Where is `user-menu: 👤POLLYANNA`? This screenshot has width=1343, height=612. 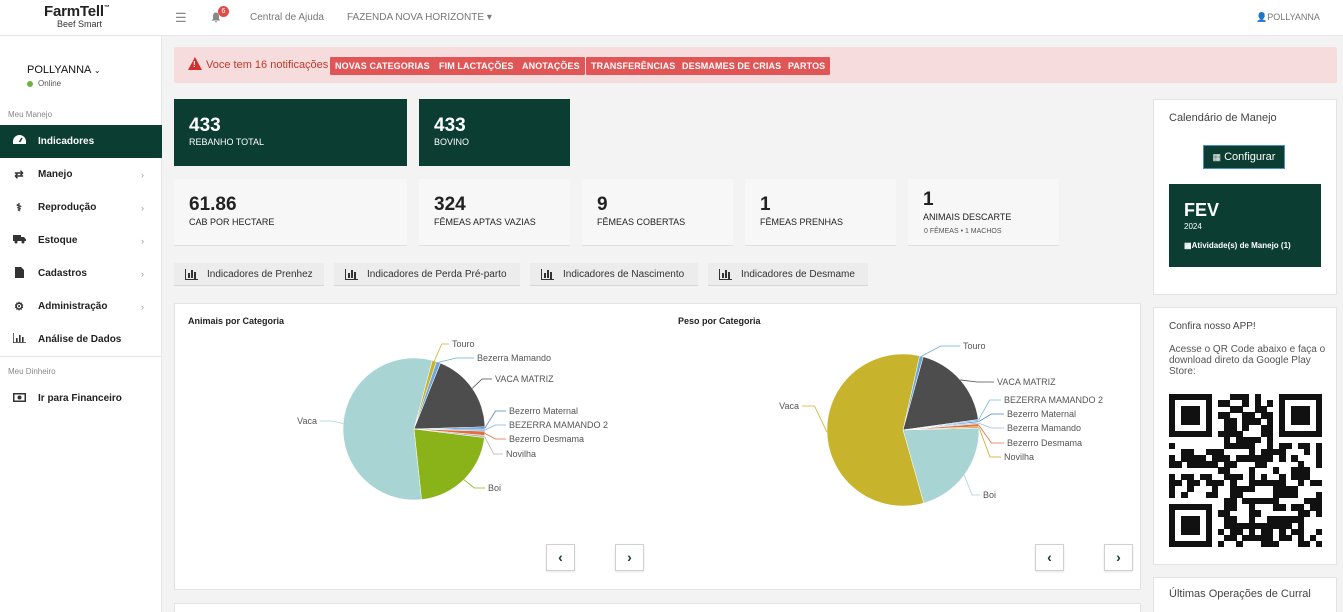 user-menu: 👤POLLYANNA is located at coordinates (1288, 17).